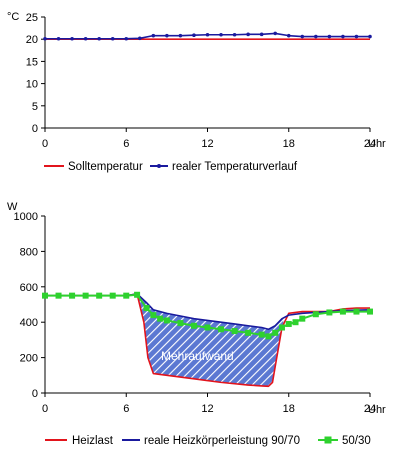  Describe the element at coordinates (32, 62) in the screenshot. I see `temperature-y-tick-label: 15` at that location.